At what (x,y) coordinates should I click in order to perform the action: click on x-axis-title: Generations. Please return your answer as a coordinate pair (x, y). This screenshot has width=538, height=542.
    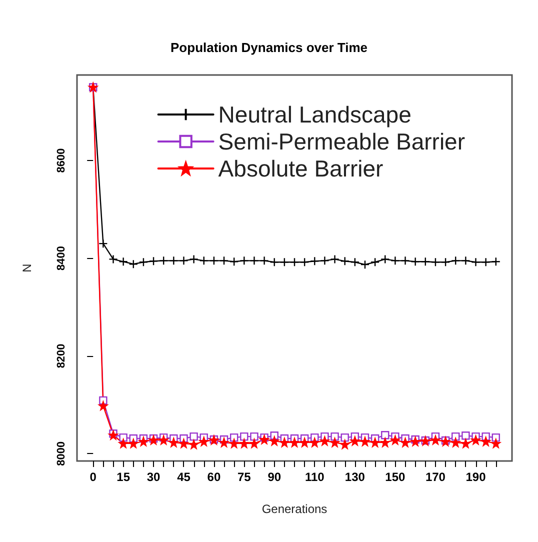
    Looking at the image, I should click on (295, 509).